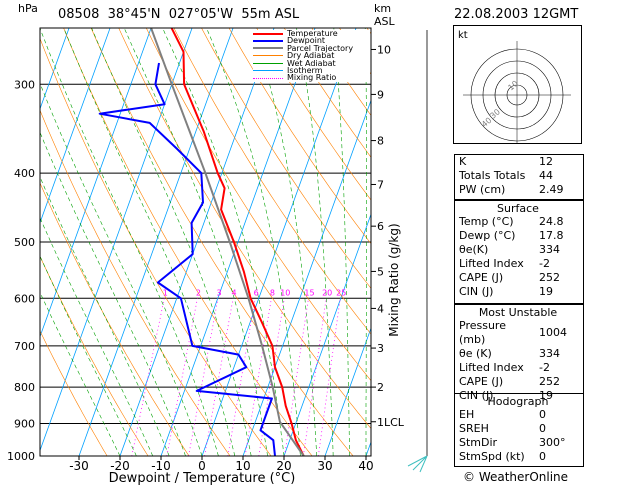  I want to click on station-lon: 027°05'W, so click(201, 14).